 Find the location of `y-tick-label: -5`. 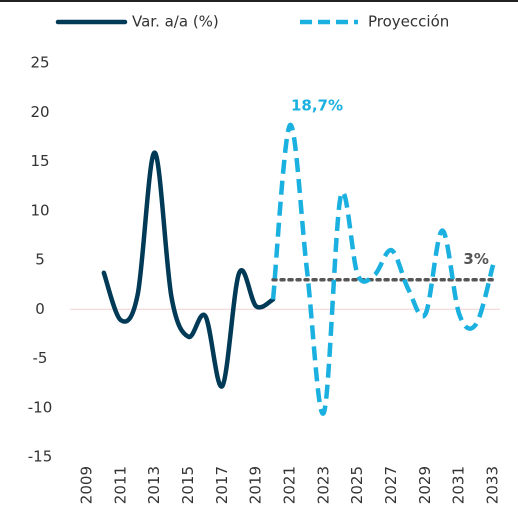

y-tick-label: -5 is located at coordinates (40, 358).